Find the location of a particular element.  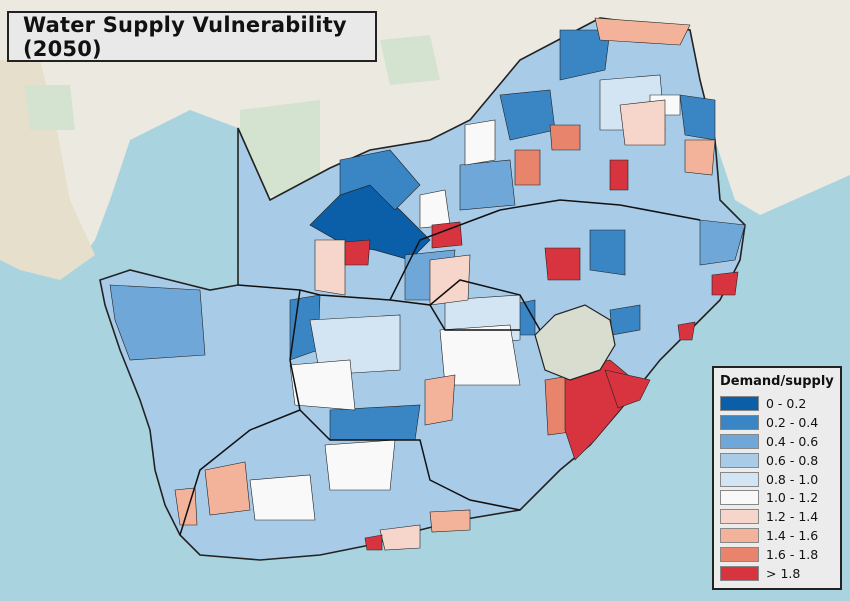

legend-item: 0.2 - 0.4 is located at coordinates (780, 422).